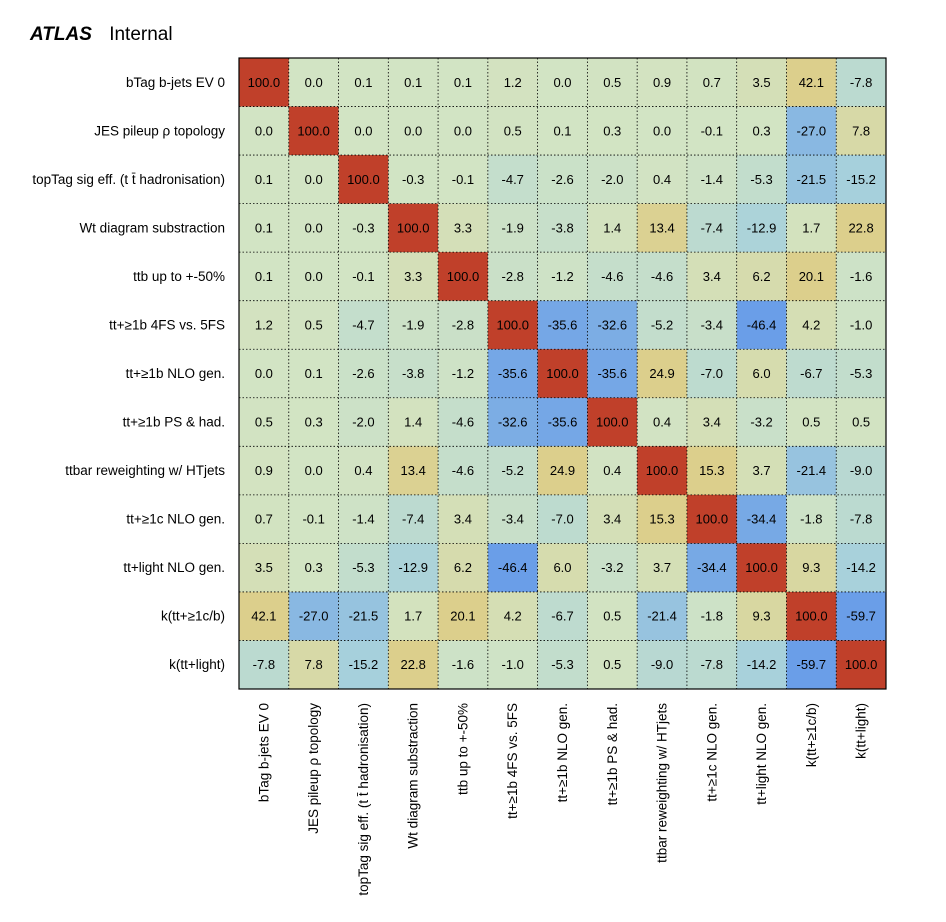  I want to click on cell-value-label: 1.7, so click(413, 616).